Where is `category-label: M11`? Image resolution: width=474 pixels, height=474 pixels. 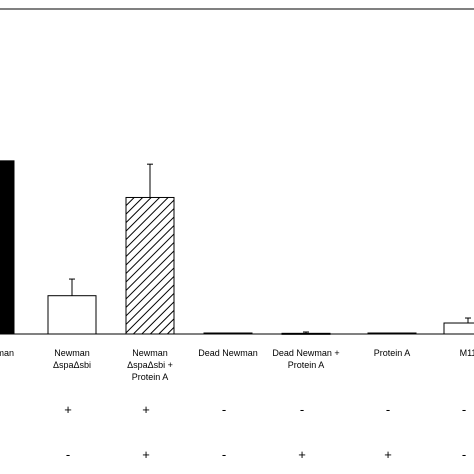
category-label: M11 is located at coordinates (467, 353).